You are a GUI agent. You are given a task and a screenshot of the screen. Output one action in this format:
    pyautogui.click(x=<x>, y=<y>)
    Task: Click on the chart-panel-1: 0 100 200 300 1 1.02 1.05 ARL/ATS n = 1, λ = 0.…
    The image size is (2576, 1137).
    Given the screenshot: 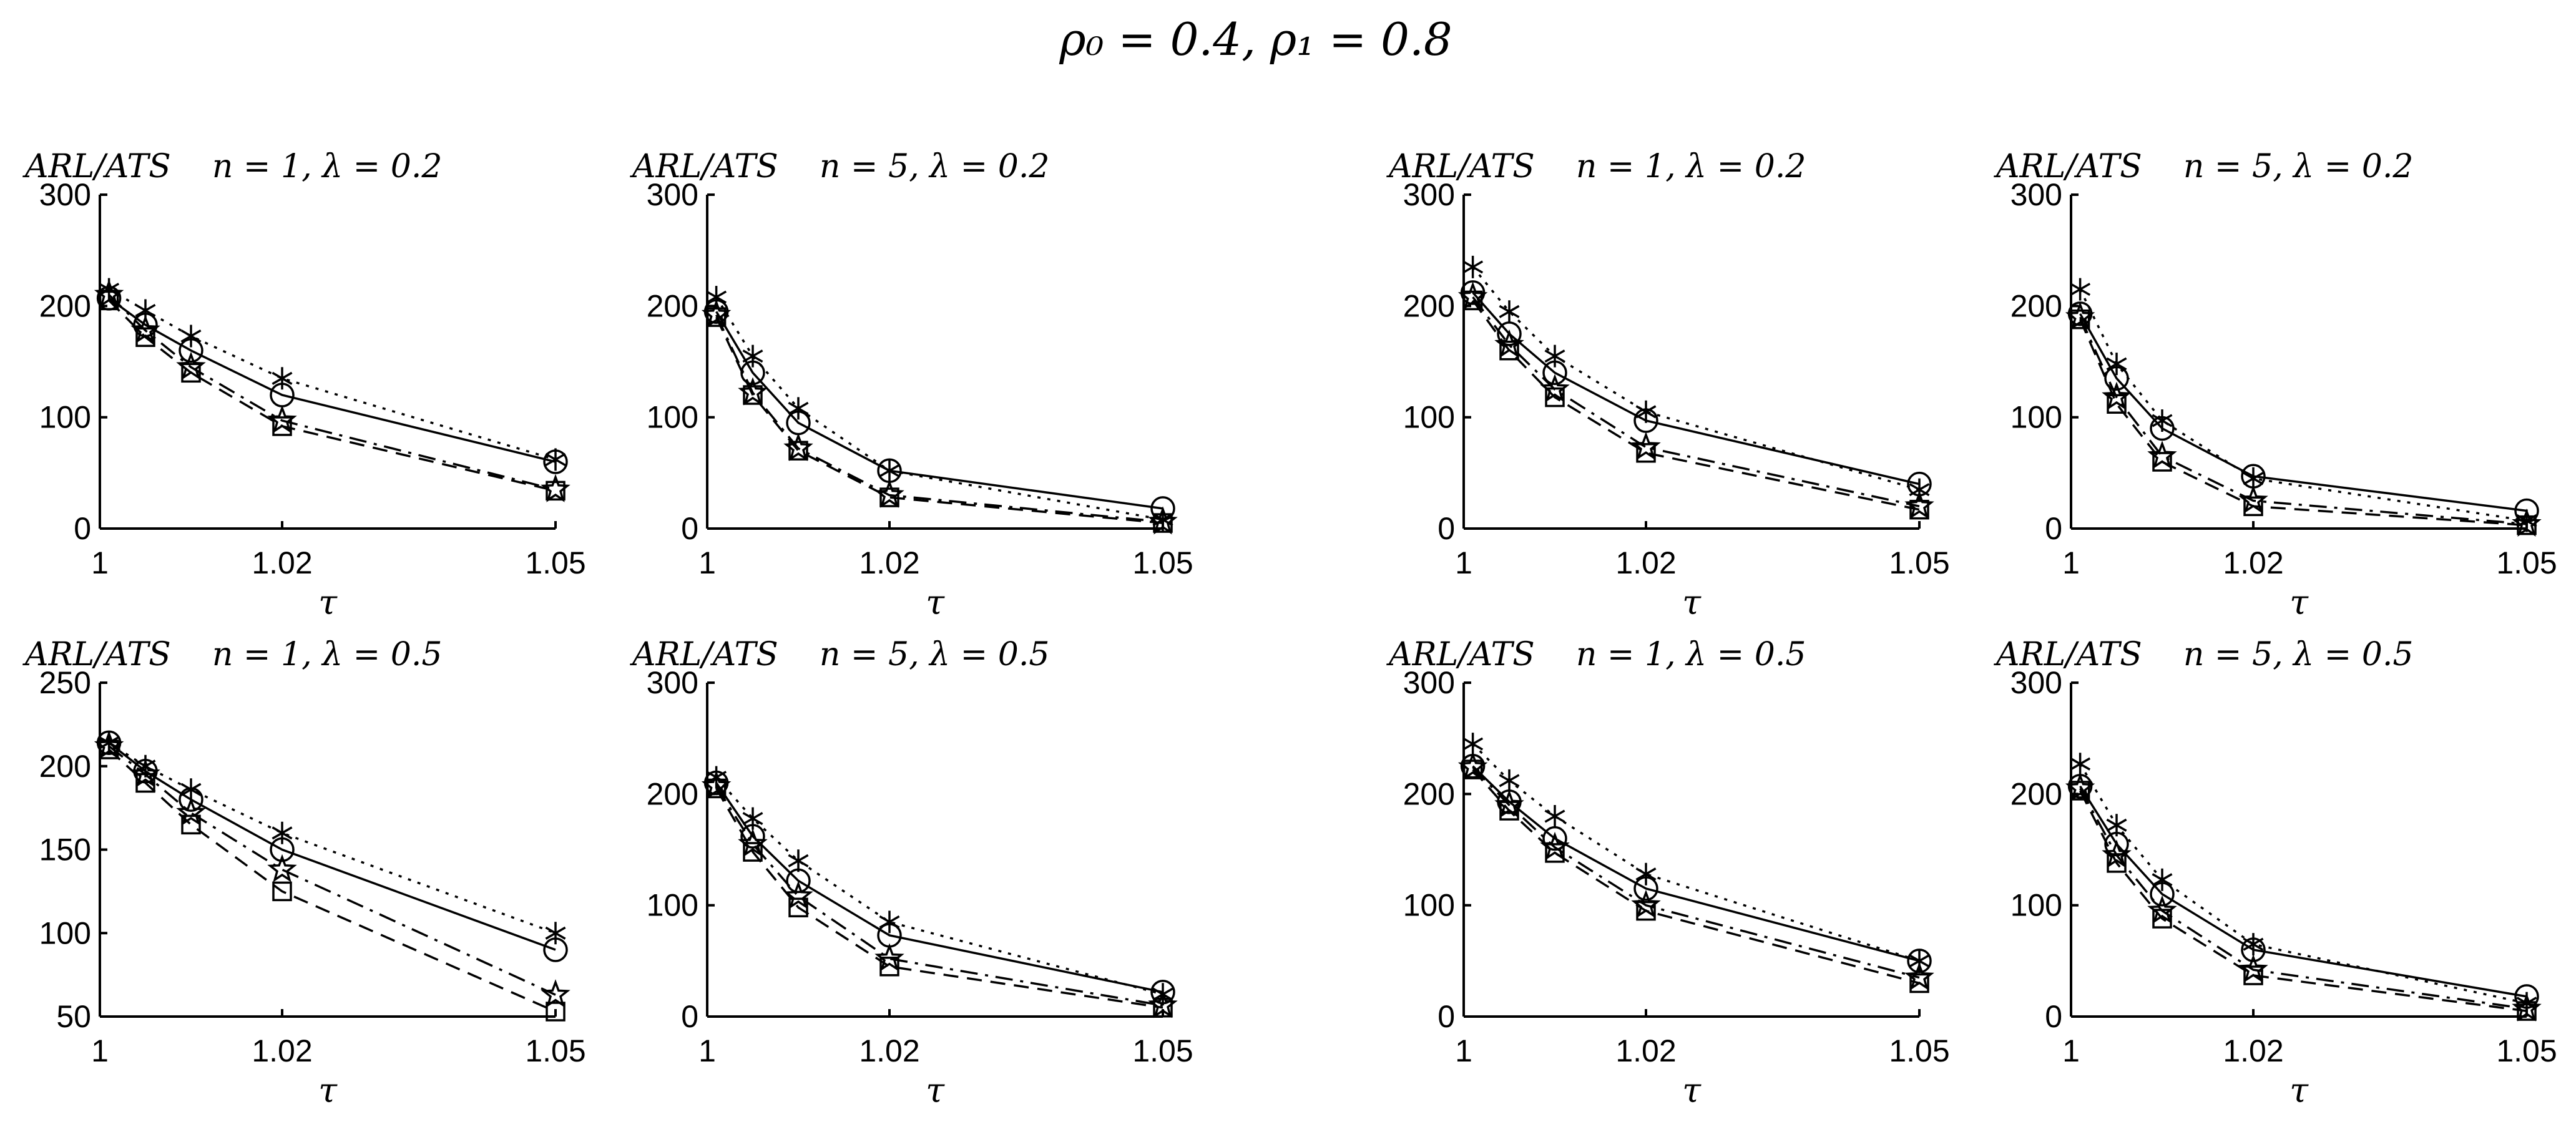 What is the action you would take?
    pyautogui.click(x=304, y=385)
    